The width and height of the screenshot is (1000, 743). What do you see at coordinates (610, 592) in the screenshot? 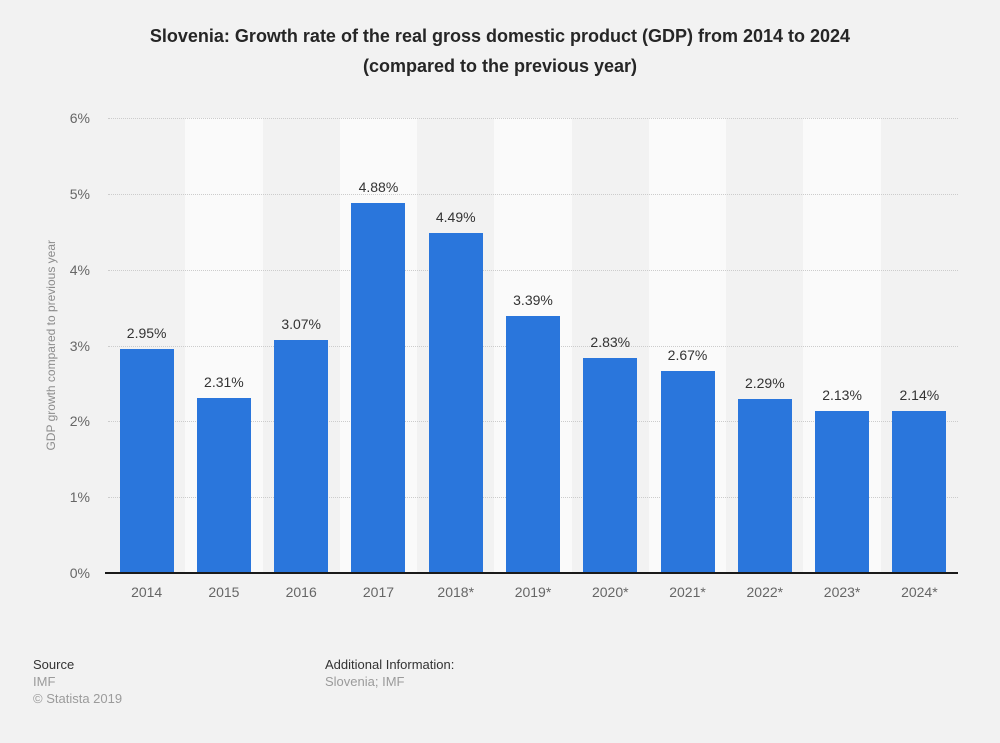
I see `x-tick-label: 2020*` at bounding box center [610, 592].